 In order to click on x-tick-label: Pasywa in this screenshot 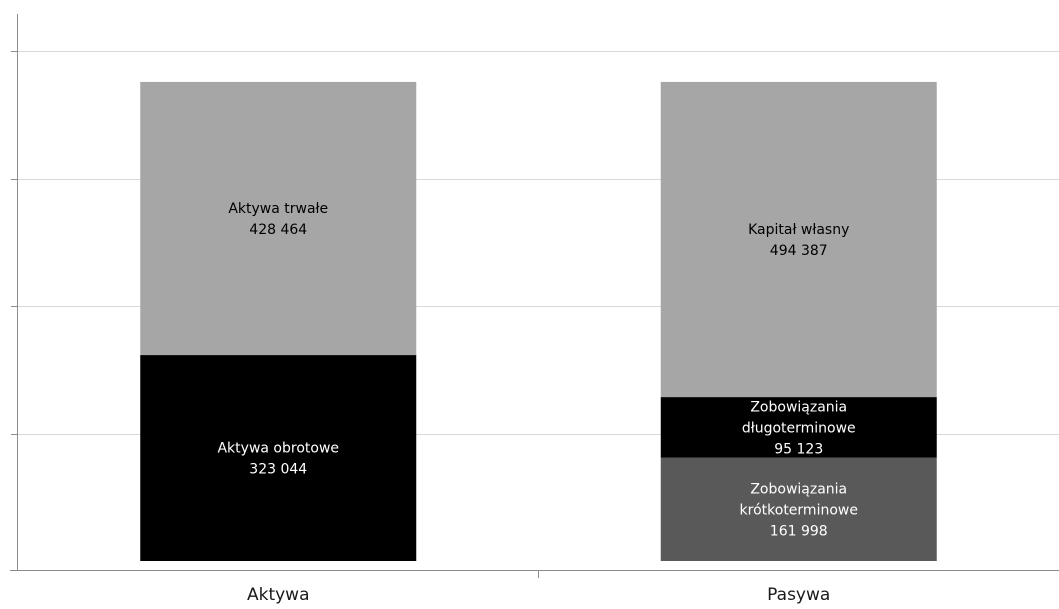, I will do `click(798, 595)`.